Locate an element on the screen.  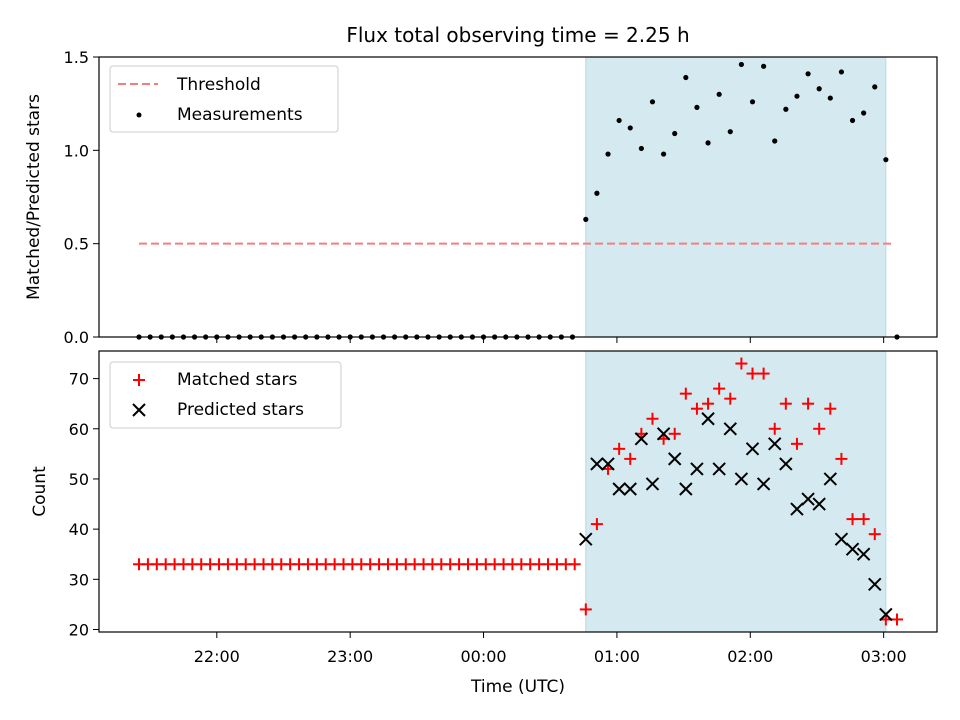
top-y-axis-label: Matched/Predicted stars is located at coordinates (34, 197).